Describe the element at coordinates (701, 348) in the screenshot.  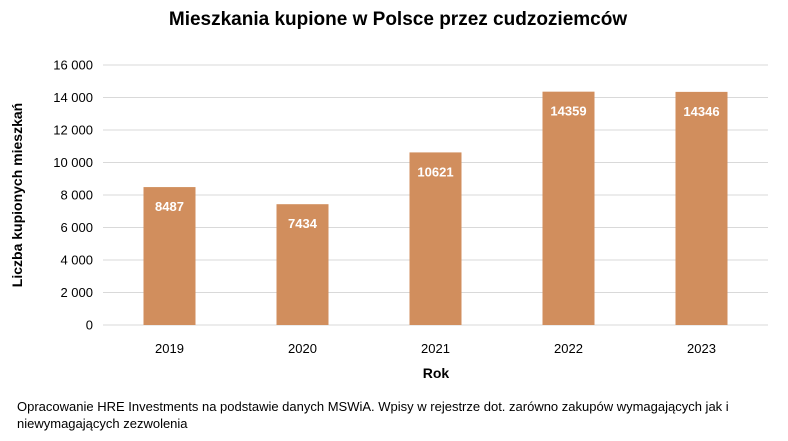
I see `x-tick-label: 2023` at that location.